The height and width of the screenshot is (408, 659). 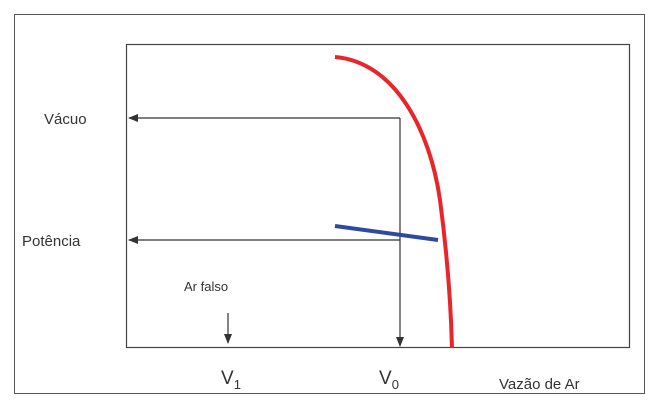 What do you see at coordinates (51, 241) in the screenshot?
I see `power-label: Potência` at bounding box center [51, 241].